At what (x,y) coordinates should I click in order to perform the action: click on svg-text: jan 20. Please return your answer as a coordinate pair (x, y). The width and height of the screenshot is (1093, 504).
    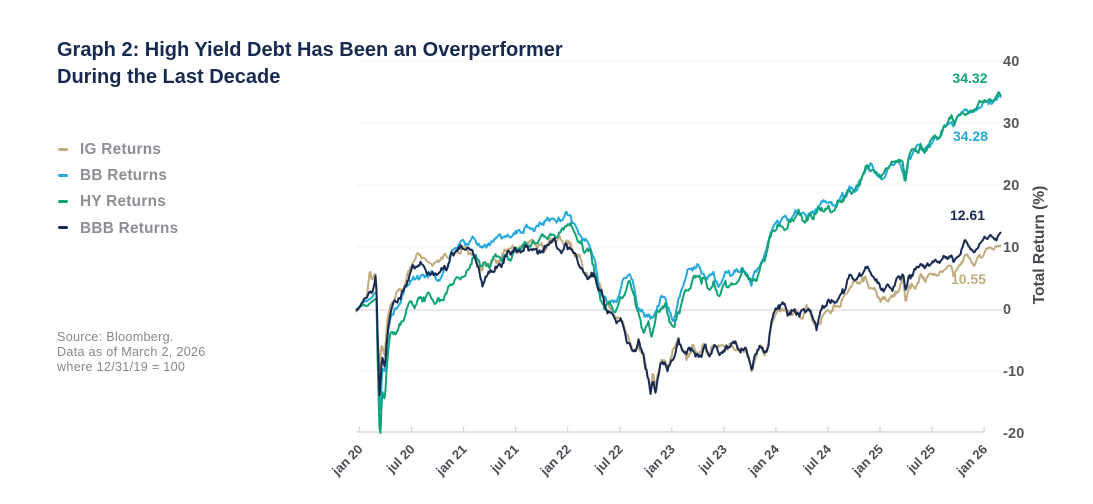
    Looking at the image, I should click on (346, 460).